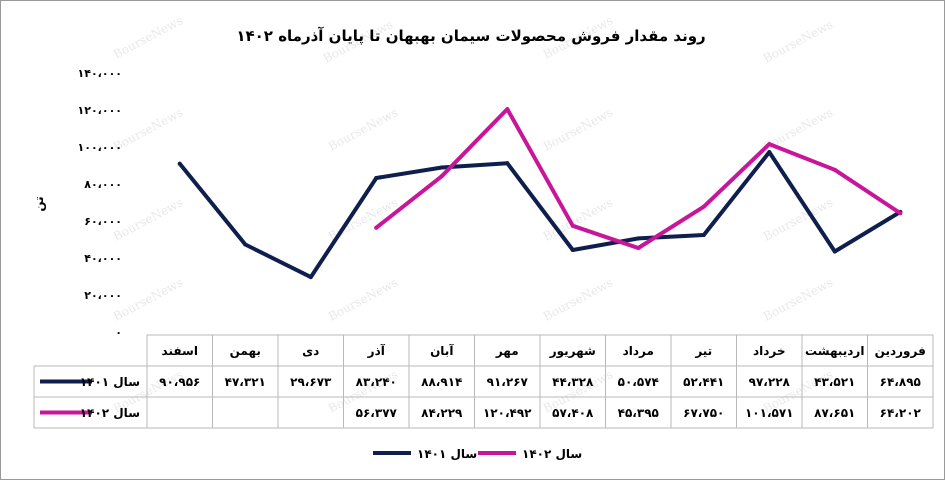 This screenshot has height=480, width=945. Describe the element at coordinates (376, 350) in the screenshot. I see `category-label: آذر` at that location.